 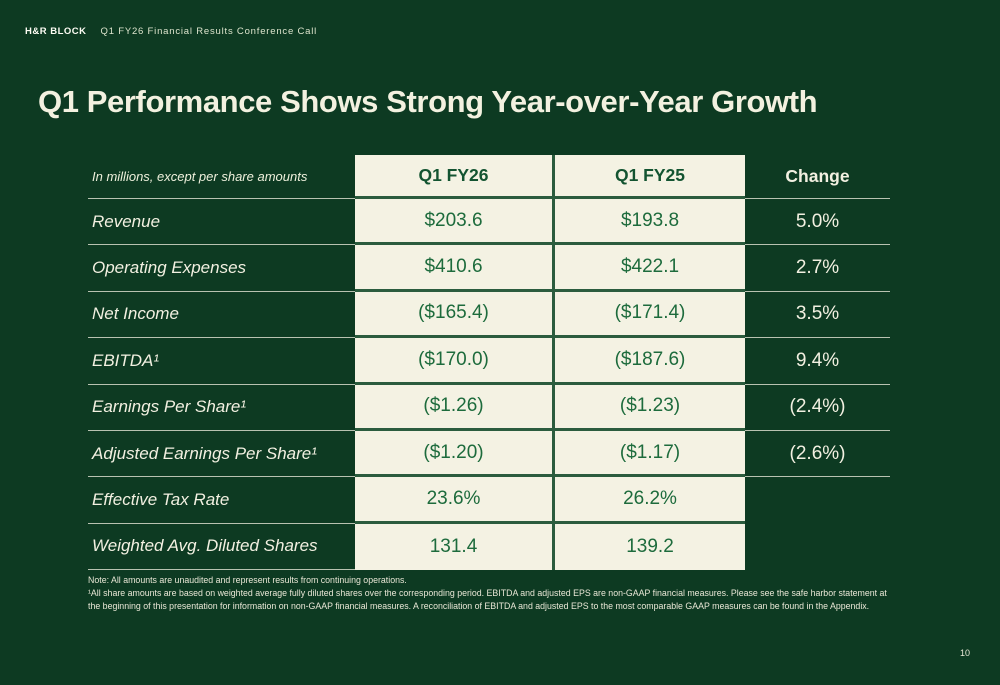 I want to click on row-label-net-income: Net Income, so click(x=221, y=315).